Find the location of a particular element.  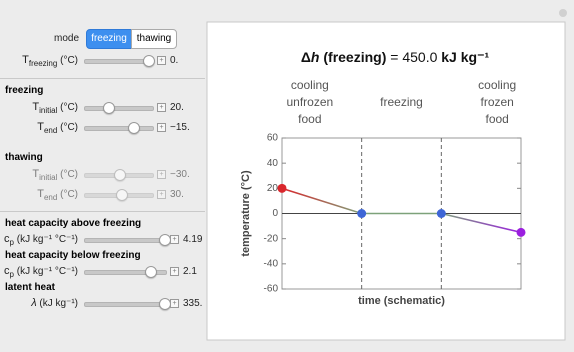

slider-label: λ (kJ kg⁻¹) is located at coordinates (39, 303).